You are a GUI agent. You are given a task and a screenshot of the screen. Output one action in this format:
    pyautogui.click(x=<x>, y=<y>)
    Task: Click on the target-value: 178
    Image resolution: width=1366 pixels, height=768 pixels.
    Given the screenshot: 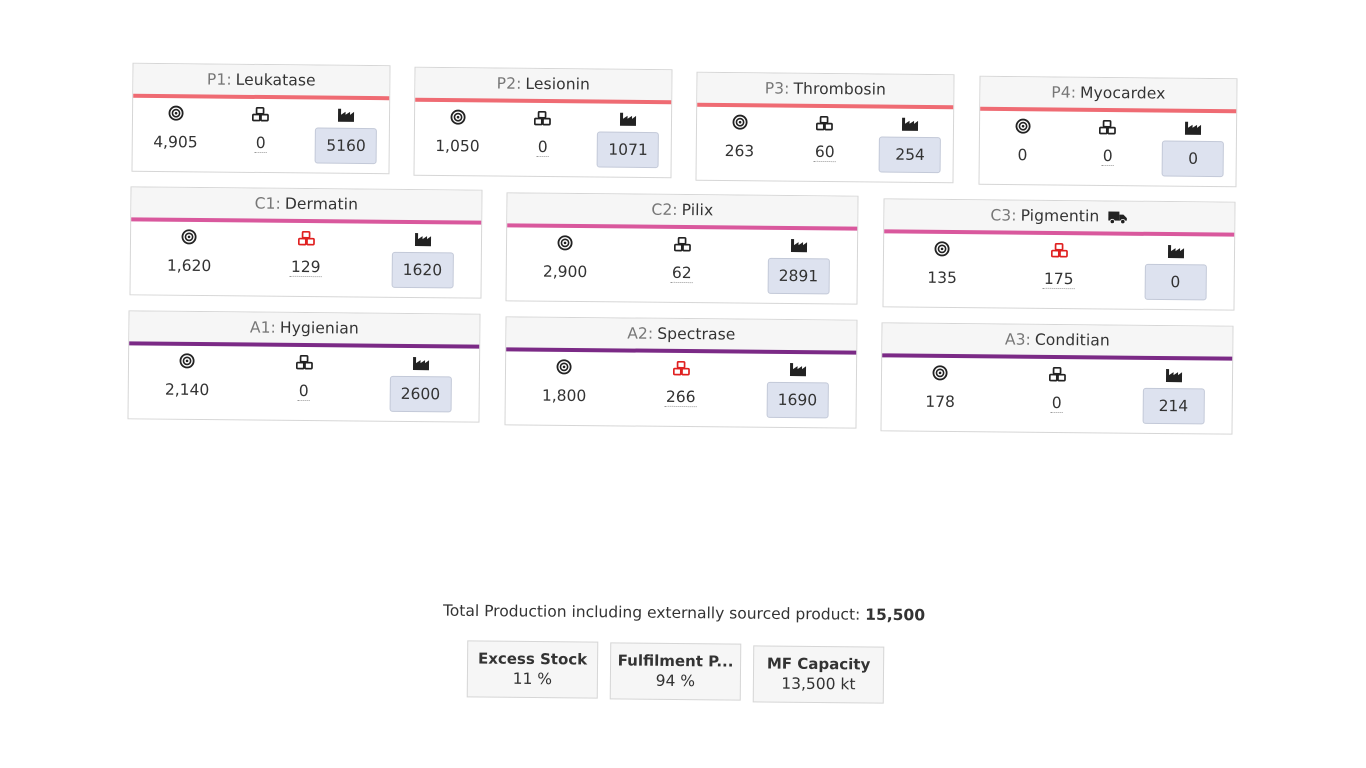 What is the action you would take?
    pyautogui.click(x=940, y=402)
    